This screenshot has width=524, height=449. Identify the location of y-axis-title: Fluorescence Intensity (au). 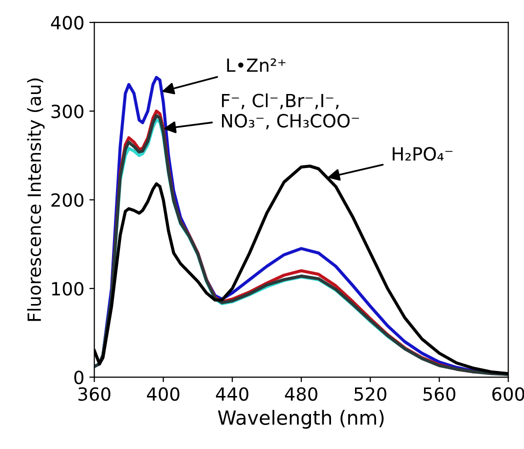
(36, 199).